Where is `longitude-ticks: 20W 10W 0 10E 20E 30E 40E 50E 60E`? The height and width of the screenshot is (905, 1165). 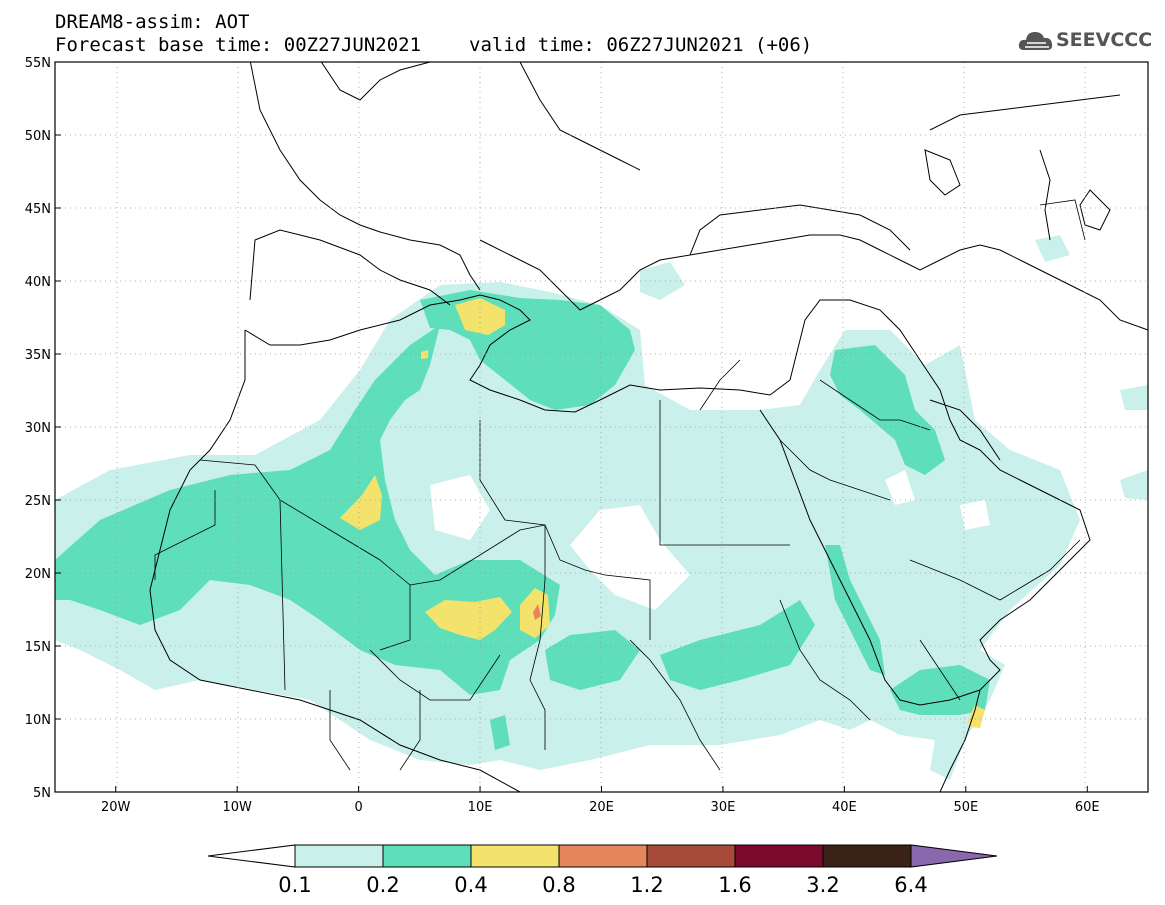
longitude-ticks: 20W 10W 0 10E 20E 30E 40E 50E 60E is located at coordinates (600, 800).